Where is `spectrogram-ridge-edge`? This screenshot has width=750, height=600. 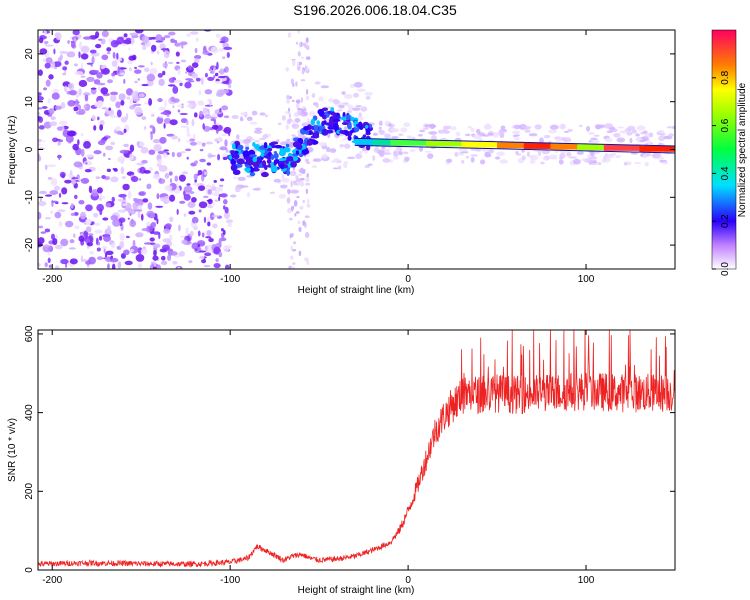 spectrogram-ridge-edge is located at coordinates (514, 142).